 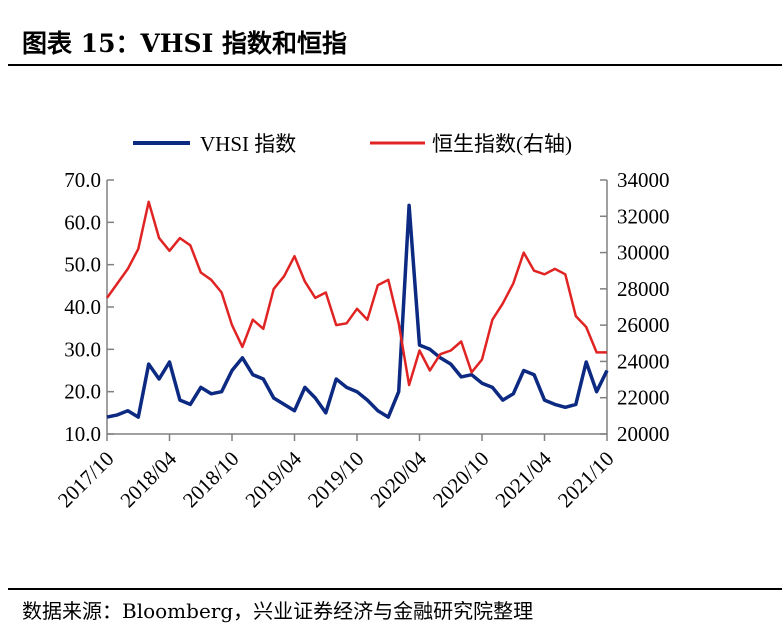 I want to click on left-tick-label: 60.0, so click(x=82, y=222).